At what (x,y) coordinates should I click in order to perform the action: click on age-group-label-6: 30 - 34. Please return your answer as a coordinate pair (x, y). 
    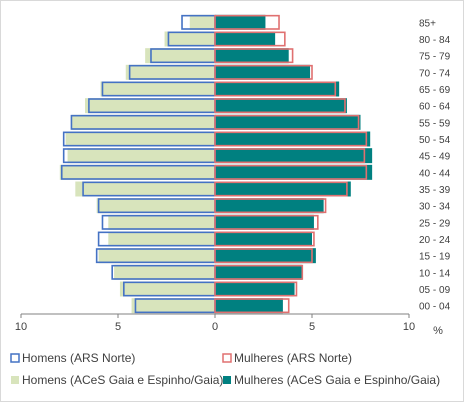
    Looking at the image, I should click on (435, 207).